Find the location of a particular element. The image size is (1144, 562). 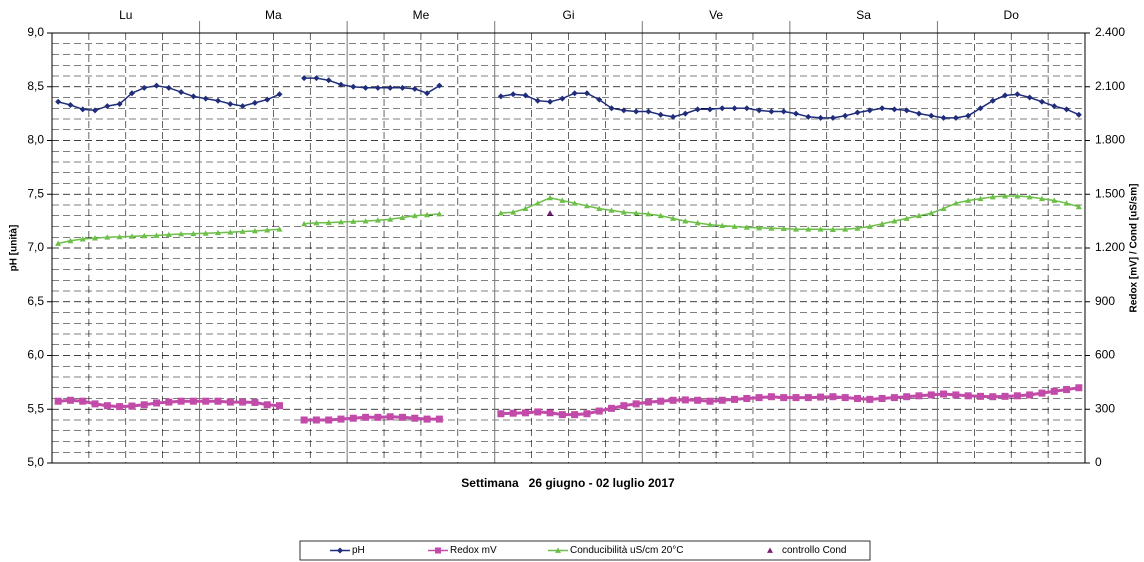

x-axis-title: Settimana 26 giugno - 02 luglio 2017 is located at coordinates (568, 483).